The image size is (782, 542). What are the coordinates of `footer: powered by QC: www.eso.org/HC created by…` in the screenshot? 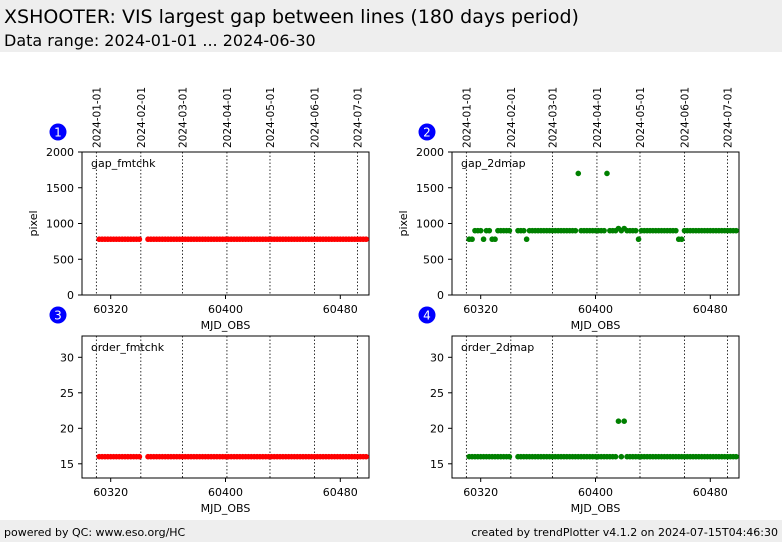 It's located at (391, 531).